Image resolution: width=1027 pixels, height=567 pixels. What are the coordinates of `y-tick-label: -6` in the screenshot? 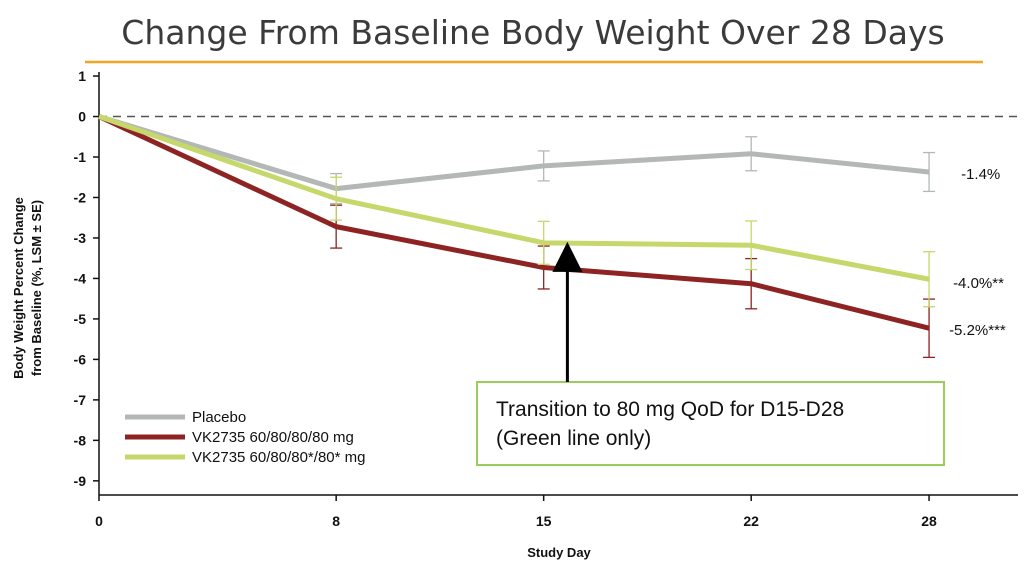 It's located at (80, 359).